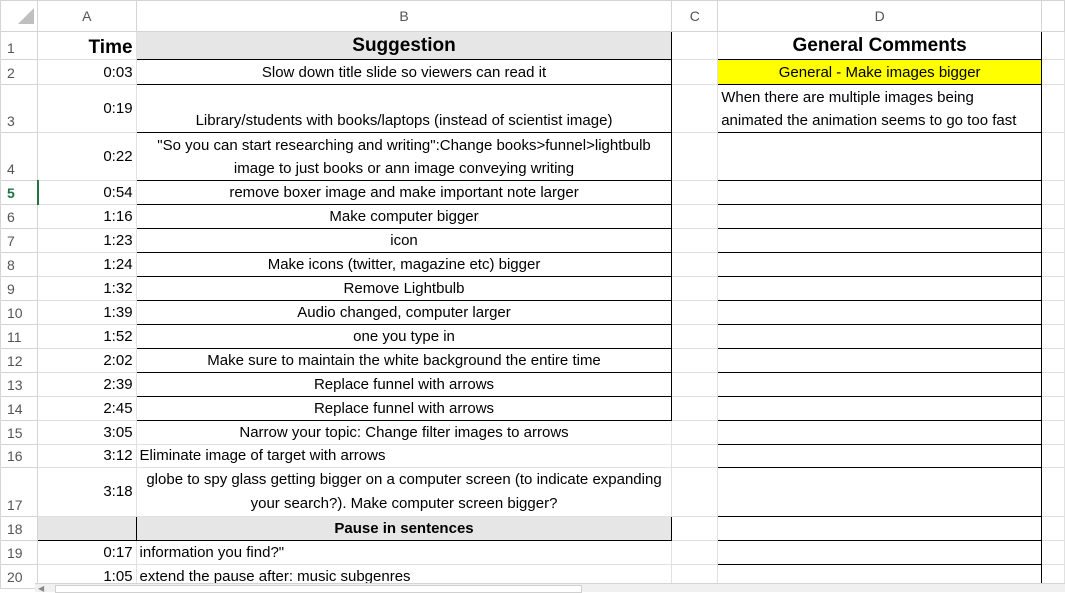 The width and height of the screenshot is (1065, 593). Describe the element at coordinates (19, 336) in the screenshot. I see `row-header: 11` at that location.